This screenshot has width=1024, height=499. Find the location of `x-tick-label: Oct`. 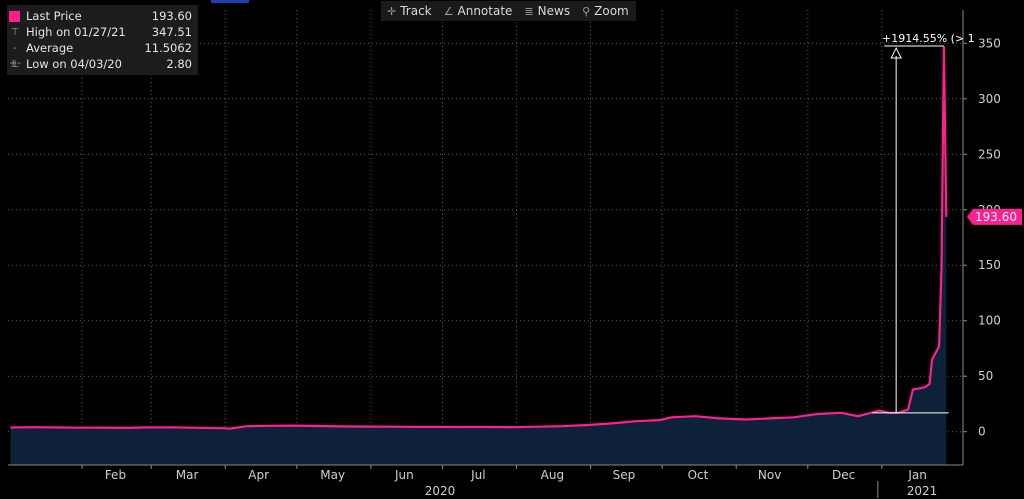

x-tick-label: Oct is located at coordinates (698, 475).